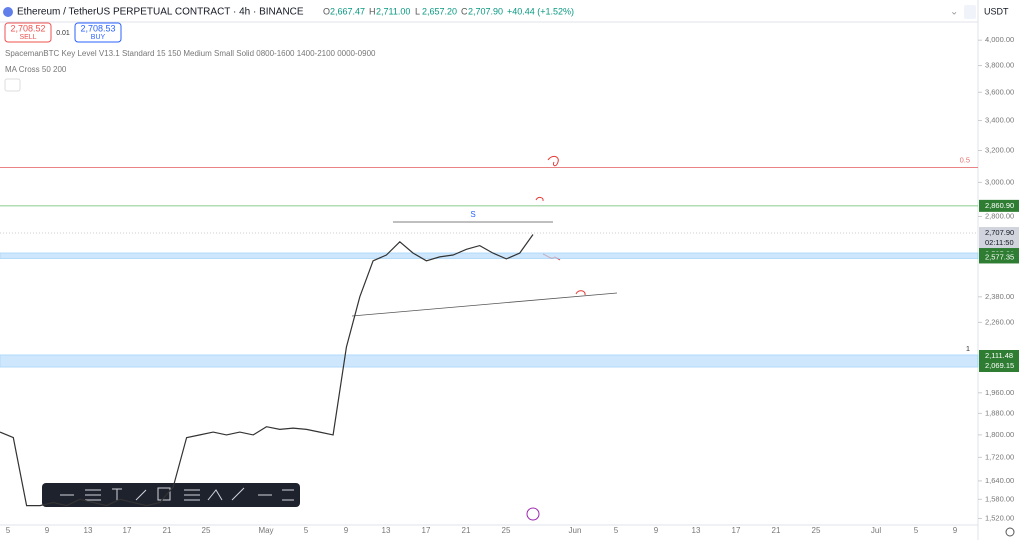  I want to click on x-tick-label: Jun, so click(575, 530).